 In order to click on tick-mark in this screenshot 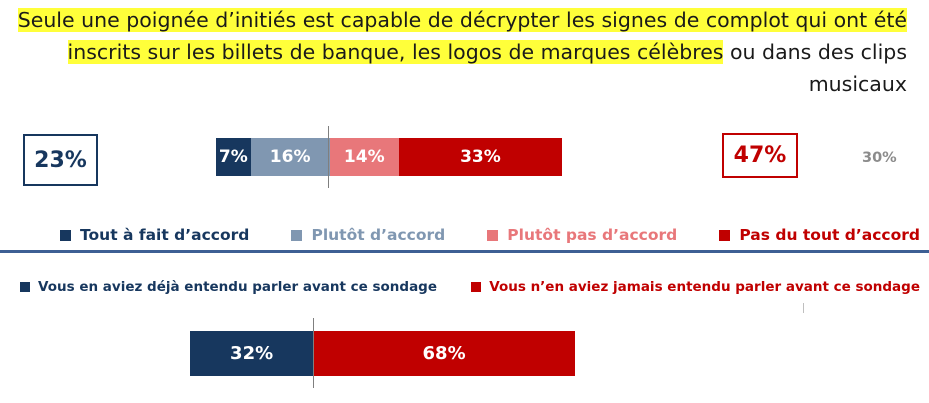, I will do `click(803, 308)`.